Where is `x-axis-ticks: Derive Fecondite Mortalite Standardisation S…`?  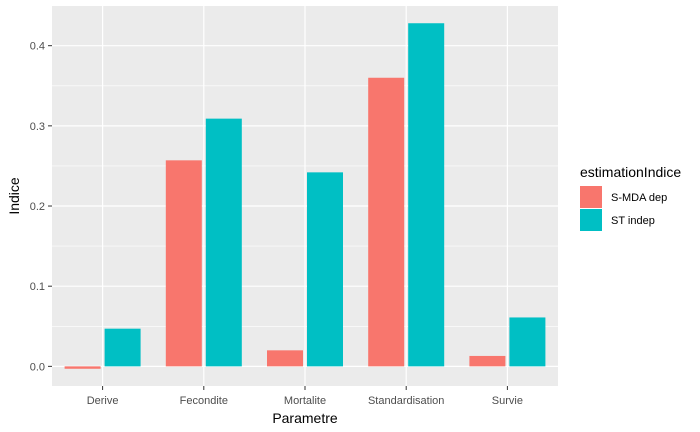 x-axis-ticks: Derive Fecondite Mortalite Standardisation S… is located at coordinates (305, 396).